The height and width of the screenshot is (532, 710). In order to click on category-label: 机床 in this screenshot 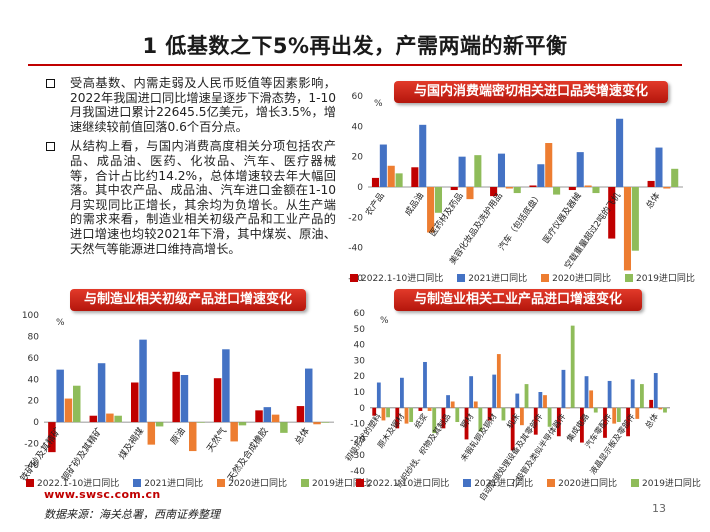, I will do `click(512, 420)`.